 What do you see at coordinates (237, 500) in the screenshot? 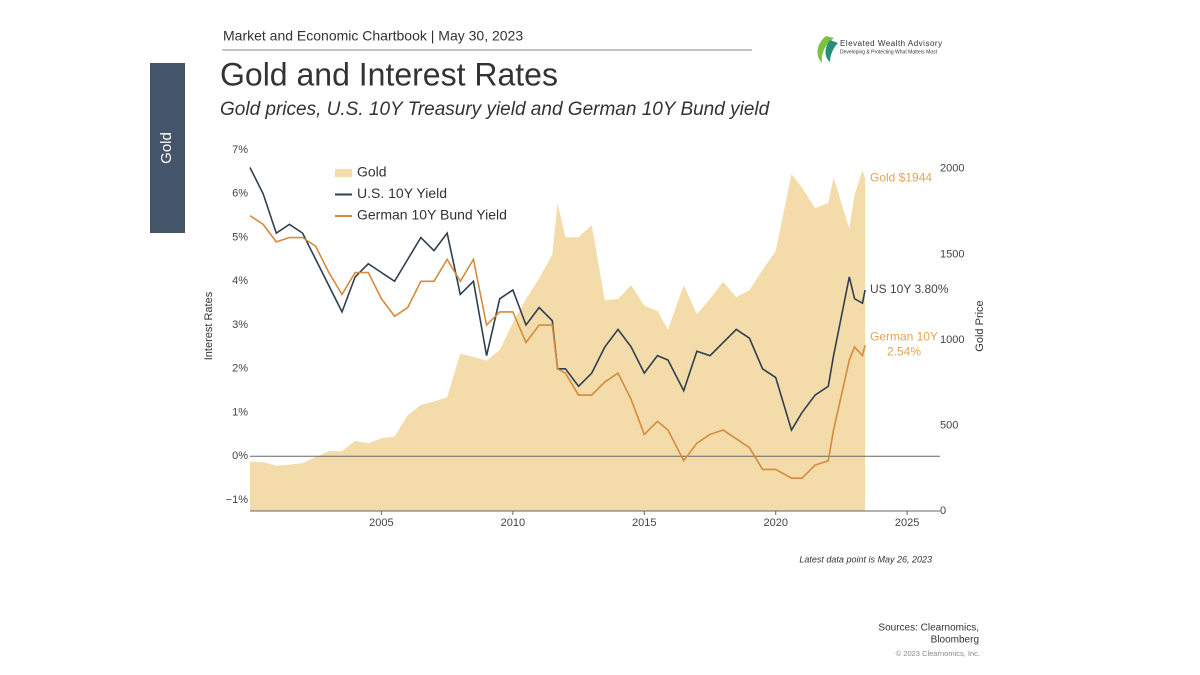
I see `y-tick-label: −1%` at bounding box center [237, 500].